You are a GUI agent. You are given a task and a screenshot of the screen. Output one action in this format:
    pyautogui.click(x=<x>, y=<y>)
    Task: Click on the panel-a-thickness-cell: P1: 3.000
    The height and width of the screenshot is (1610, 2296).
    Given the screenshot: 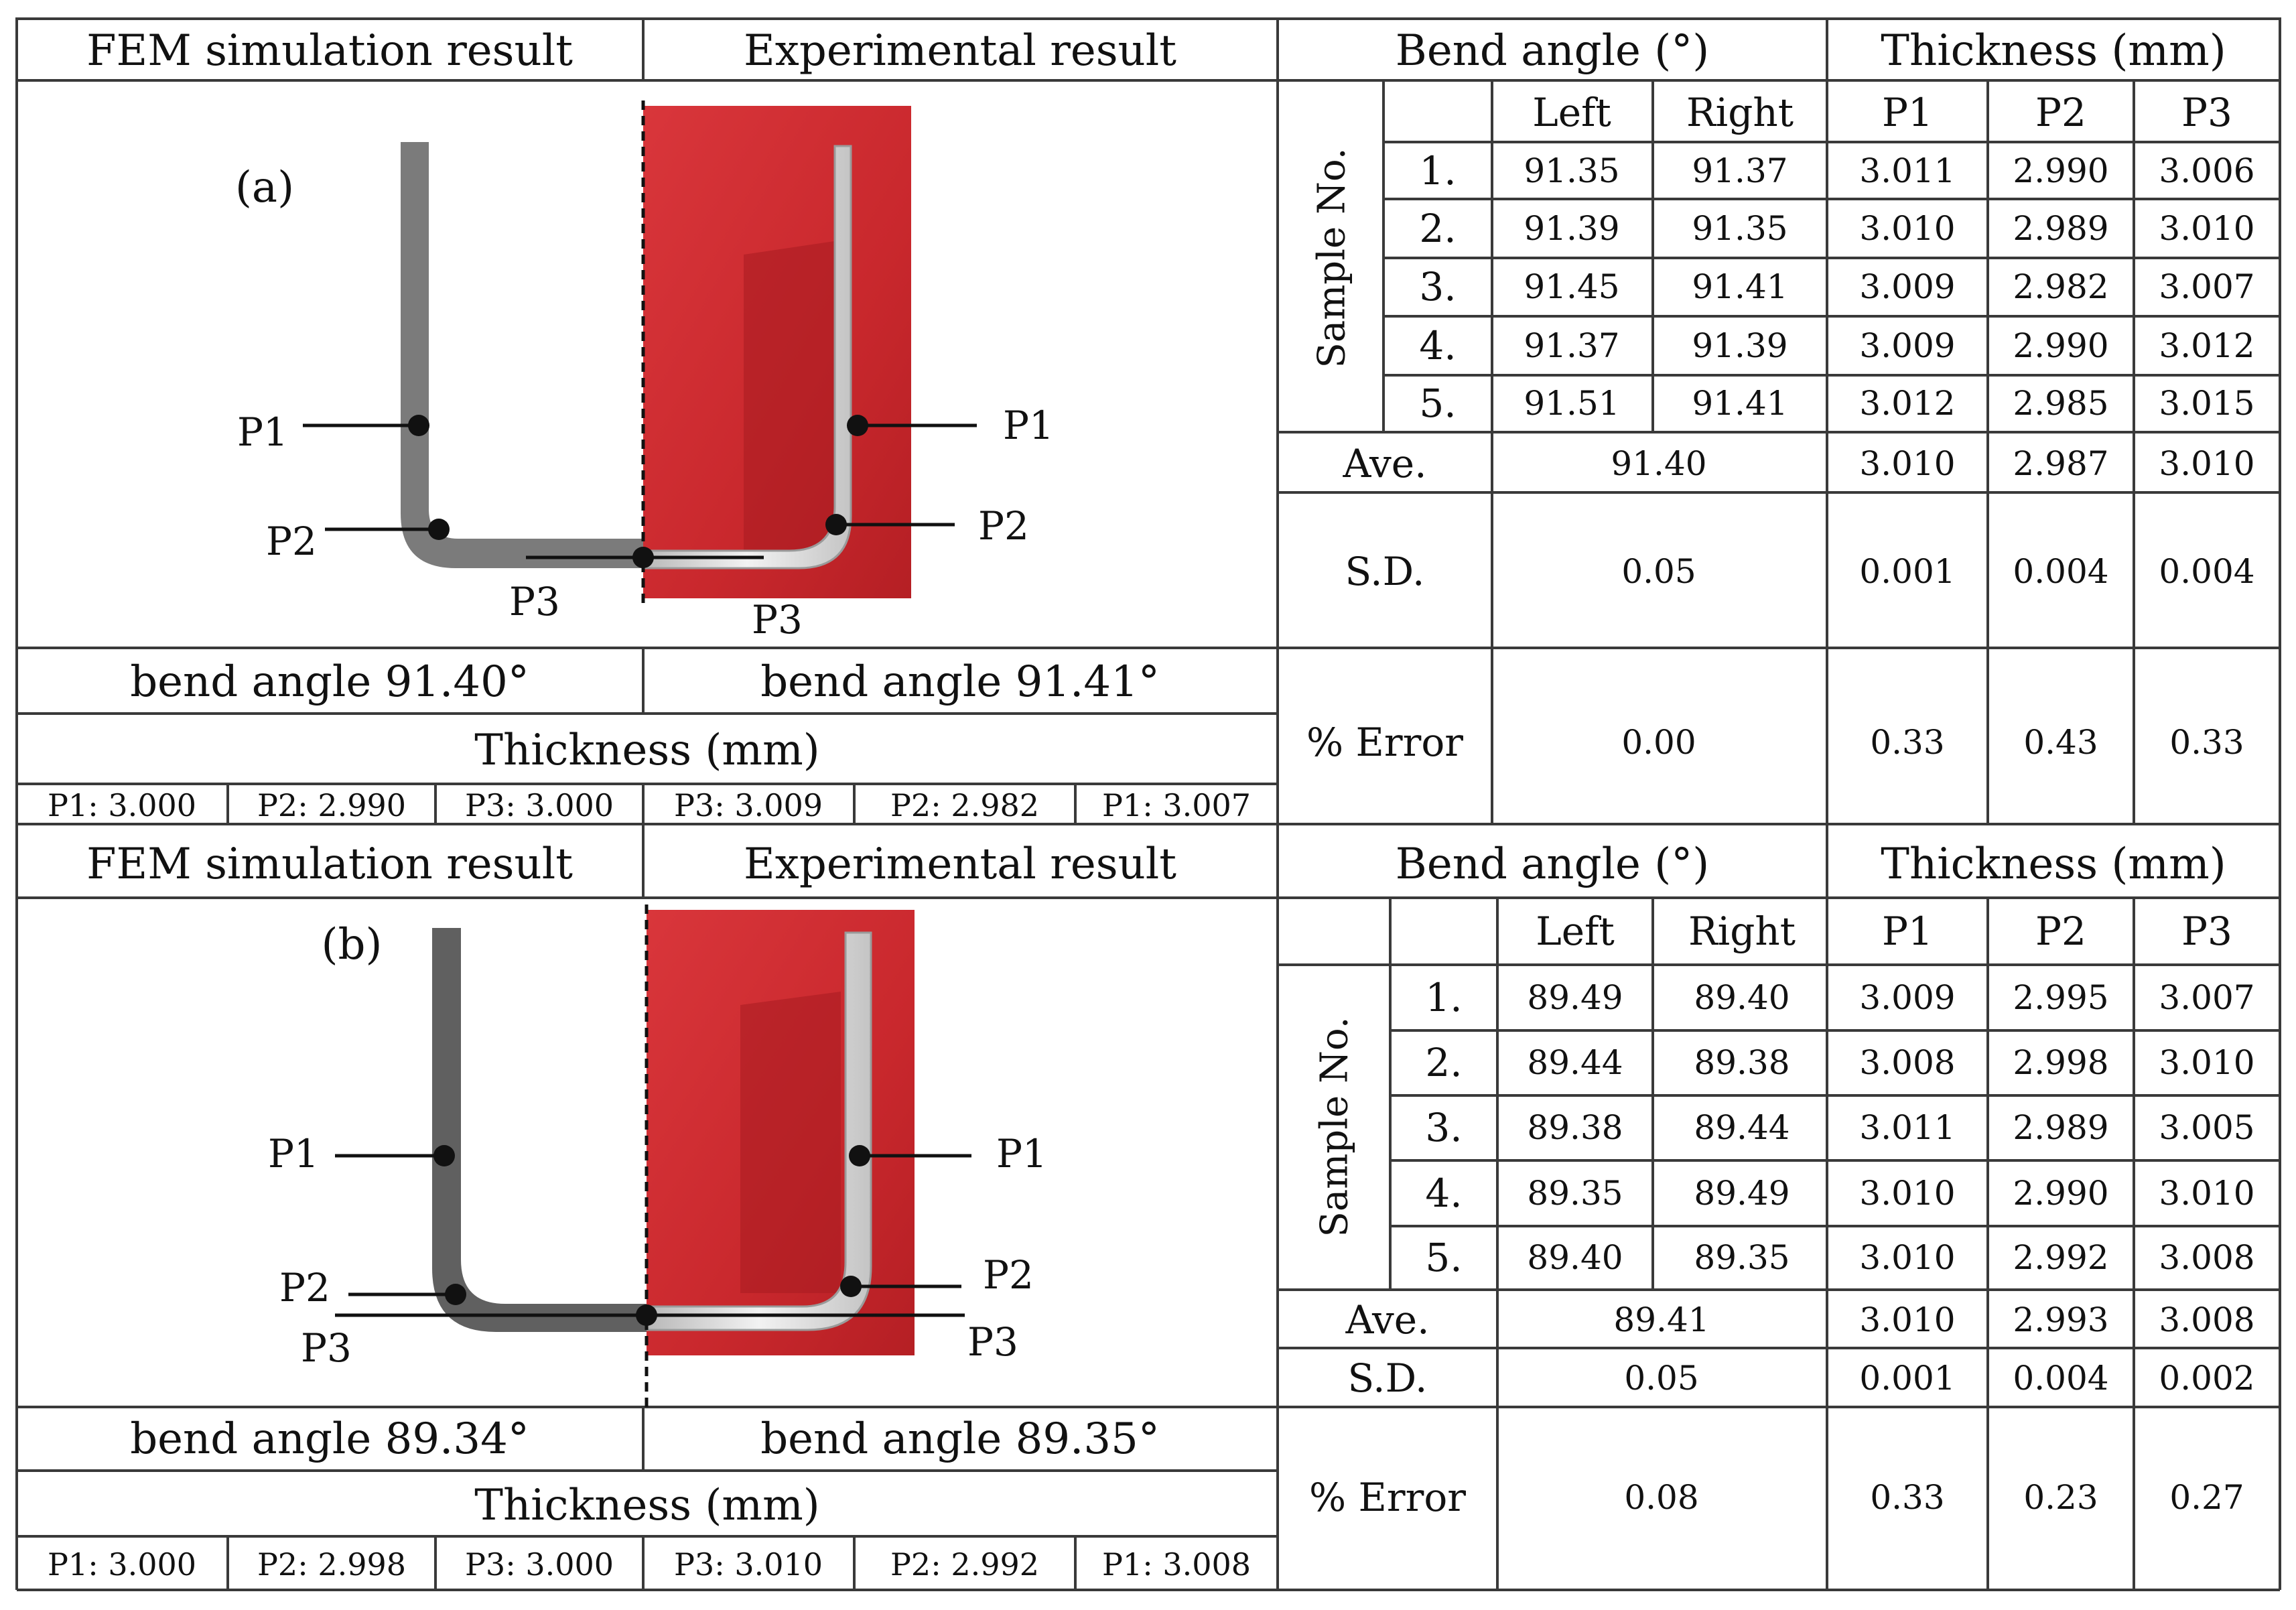 What is the action you would take?
    pyautogui.click(x=122, y=805)
    